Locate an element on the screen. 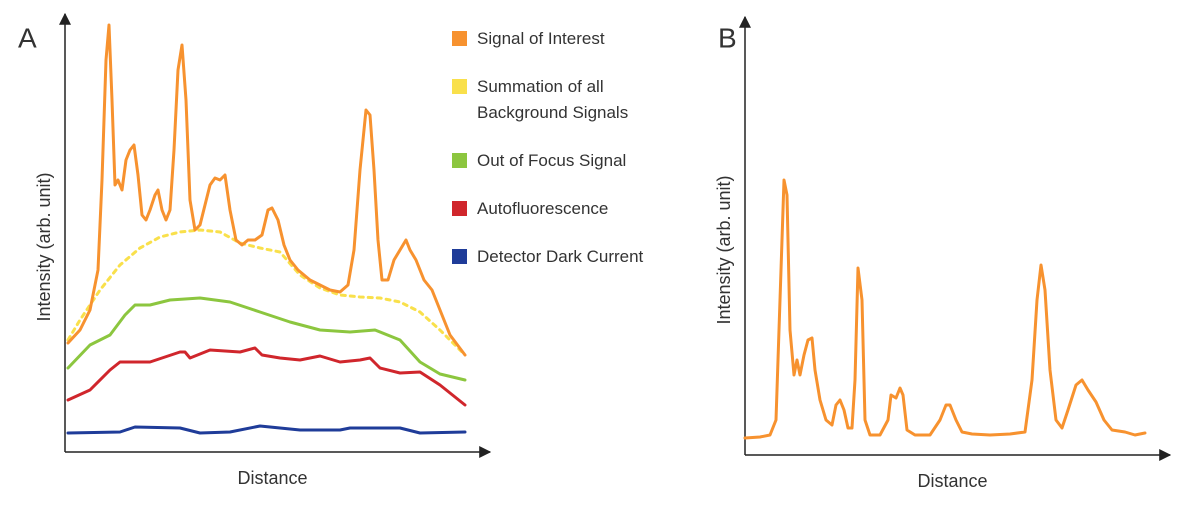  panel-label: B is located at coordinates (727, 37).